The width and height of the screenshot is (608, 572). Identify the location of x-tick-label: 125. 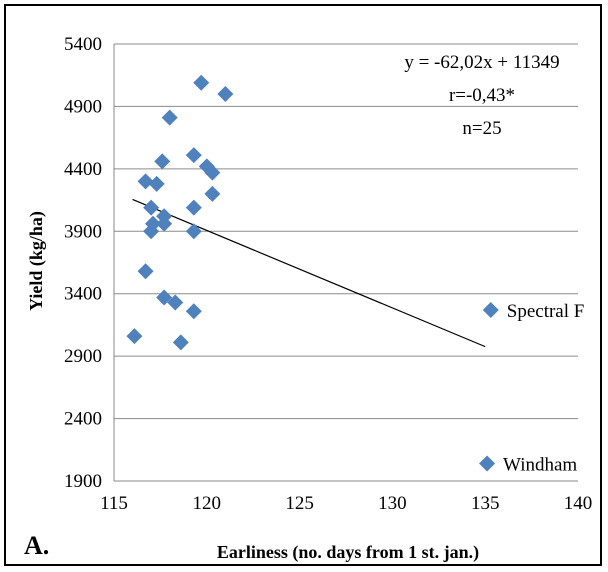
(299, 503).